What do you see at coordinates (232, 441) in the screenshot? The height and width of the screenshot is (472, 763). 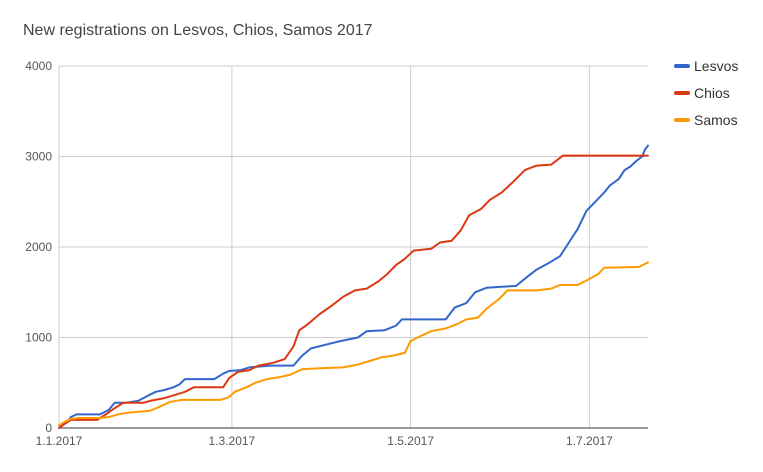 I see `x-tick-label: 1.3.2017` at bounding box center [232, 441].